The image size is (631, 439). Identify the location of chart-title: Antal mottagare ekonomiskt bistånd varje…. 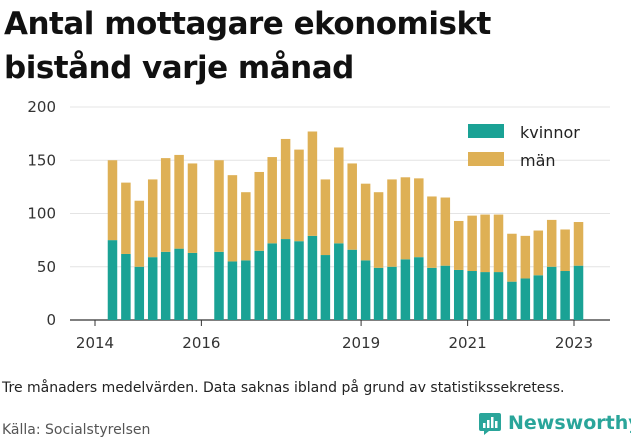
(247, 46).